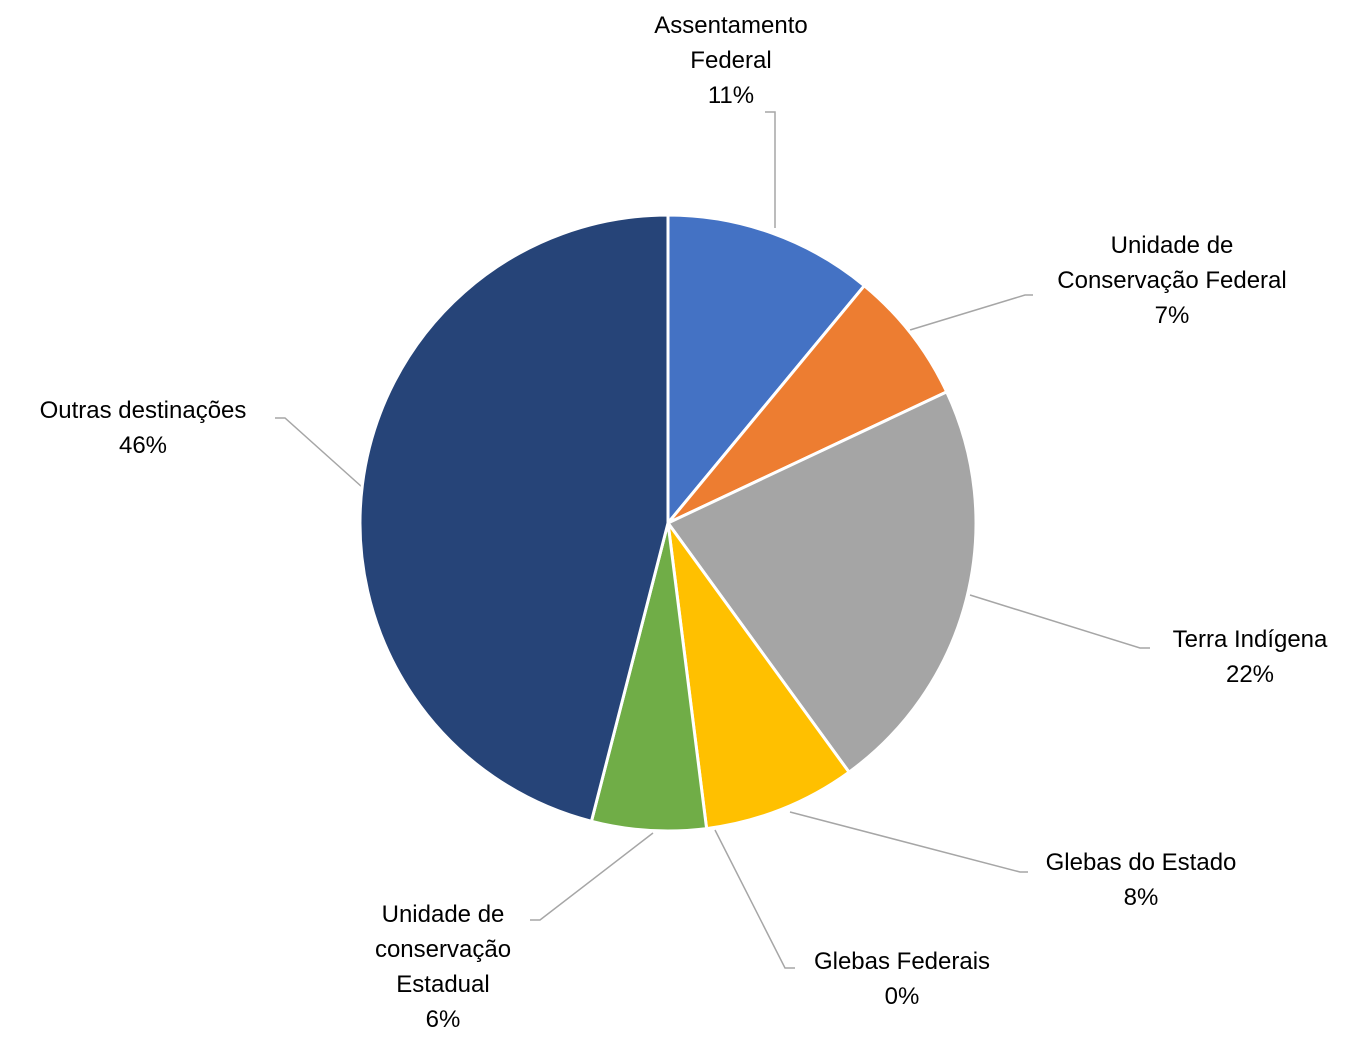 This screenshot has width=1350, height=1044. What do you see at coordinates (731, 95) in the screenshot?
I see `value-label: 11%` at bounding box center [731, 95].